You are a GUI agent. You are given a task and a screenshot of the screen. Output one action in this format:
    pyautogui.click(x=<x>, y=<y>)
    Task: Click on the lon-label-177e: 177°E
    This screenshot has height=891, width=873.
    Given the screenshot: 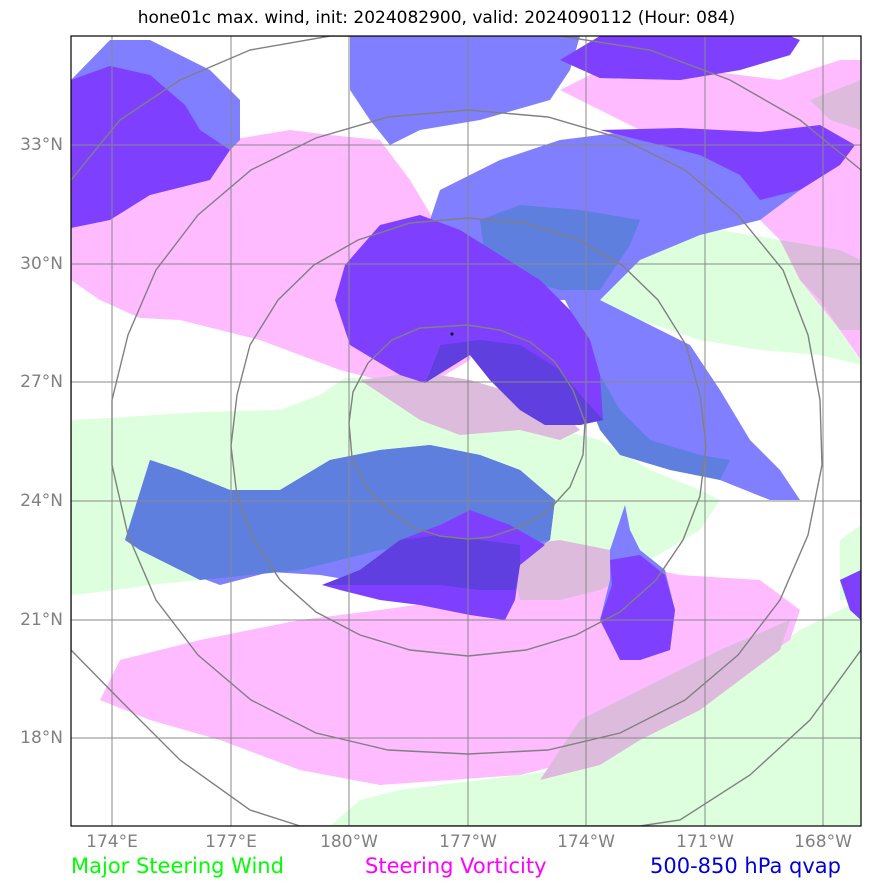 What is the action you would take?
    pyautogui.click(x=231, y=842)
    